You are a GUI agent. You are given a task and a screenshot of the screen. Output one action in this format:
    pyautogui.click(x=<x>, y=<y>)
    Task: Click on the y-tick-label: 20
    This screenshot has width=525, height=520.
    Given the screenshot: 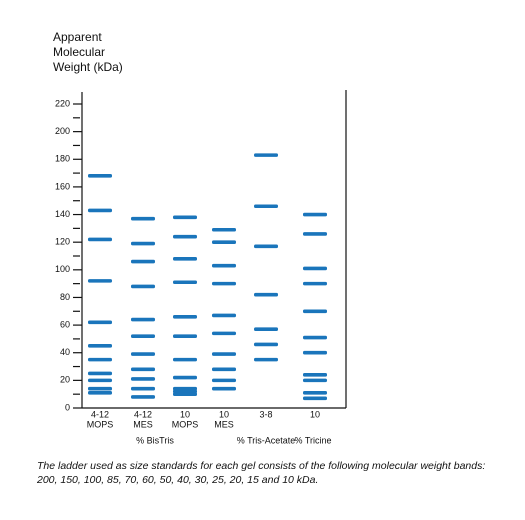 What is the action you would take?
    pyautogui.click(x=65, y=380)
    